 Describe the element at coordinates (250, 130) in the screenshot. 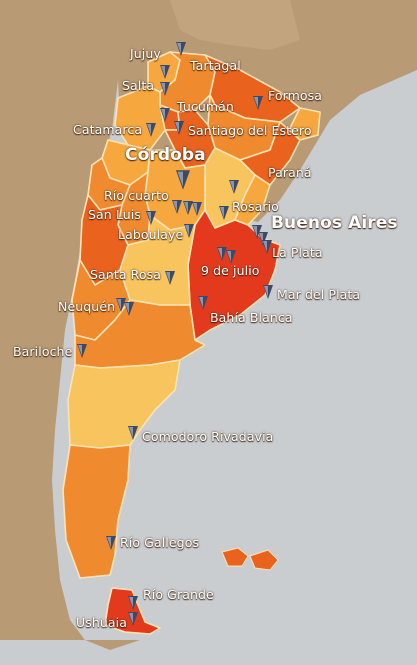

I see `city-label-santiago: Santiago del Estero` at that location.